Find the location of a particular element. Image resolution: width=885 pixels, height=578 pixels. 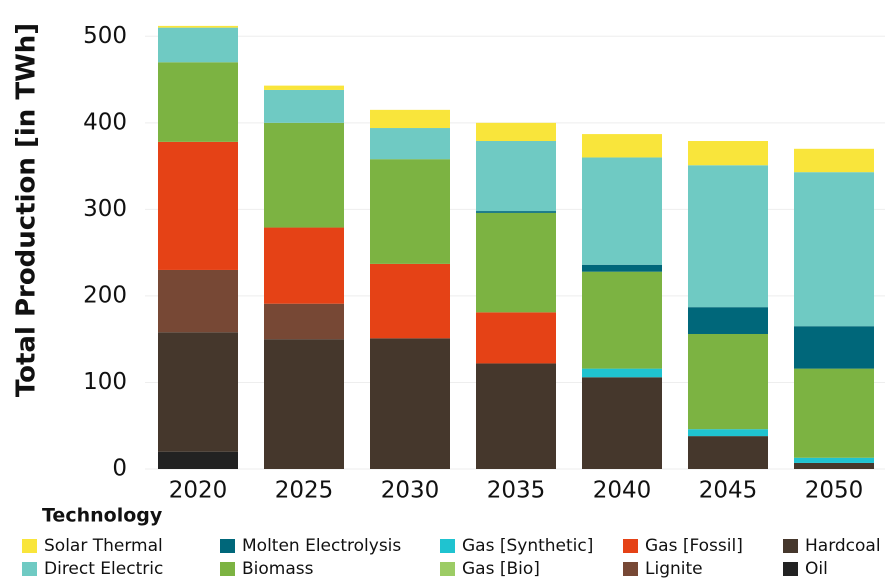

legend-label: Hardcoal is located at coordinates (843, 546).